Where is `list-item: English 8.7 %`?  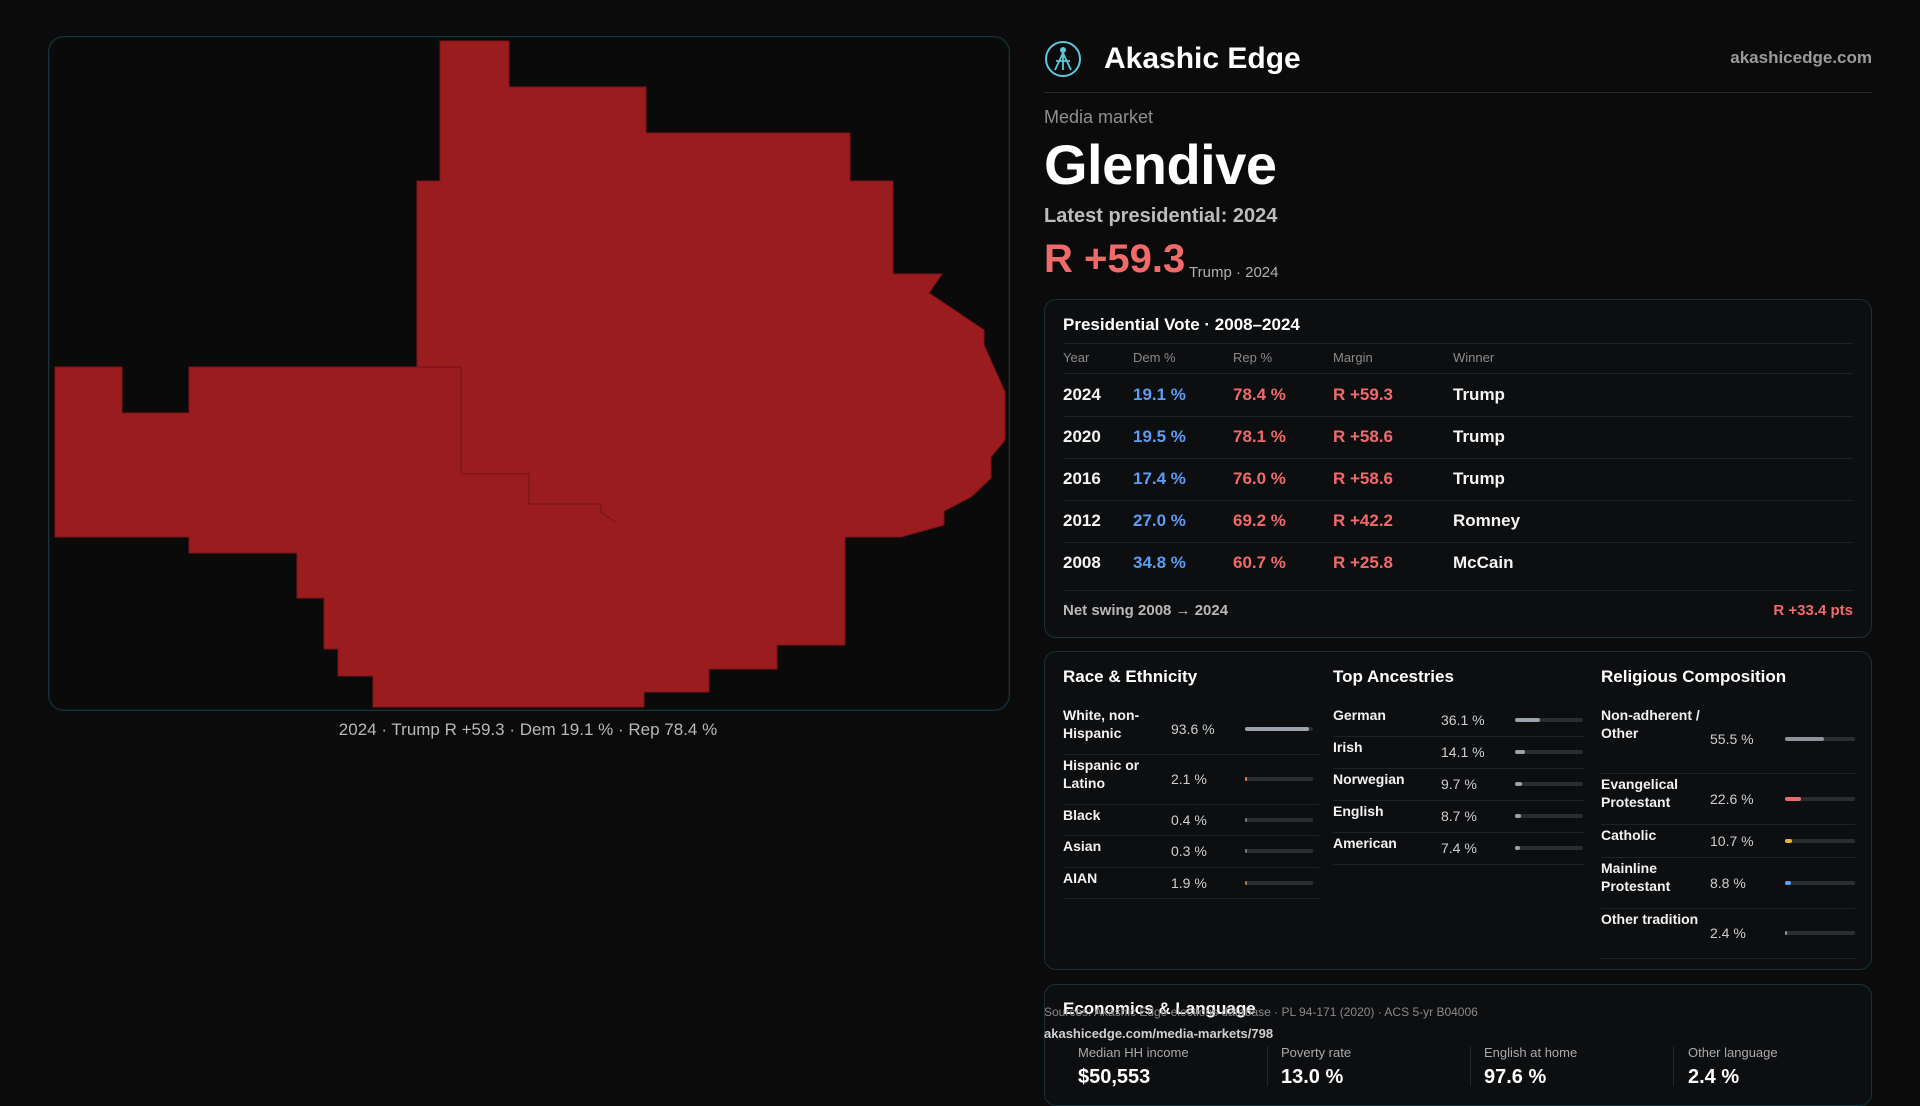
list-item: English 8.7 % is located at coordinates (1459, 816).